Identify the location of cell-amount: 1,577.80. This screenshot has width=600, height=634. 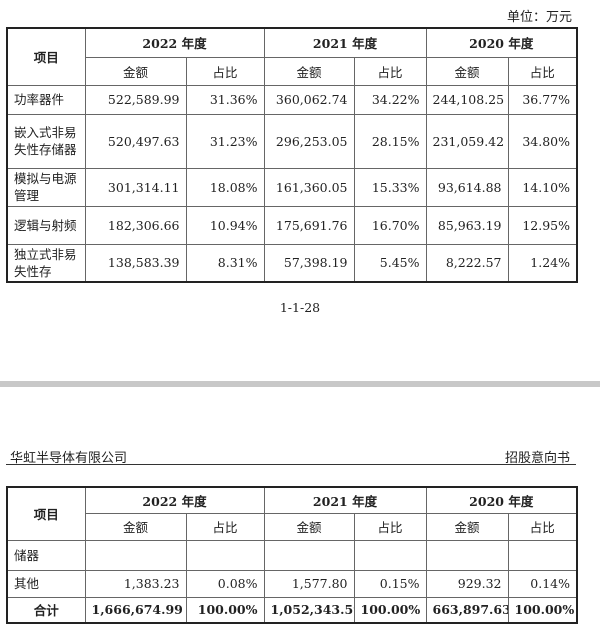
(309, 583).